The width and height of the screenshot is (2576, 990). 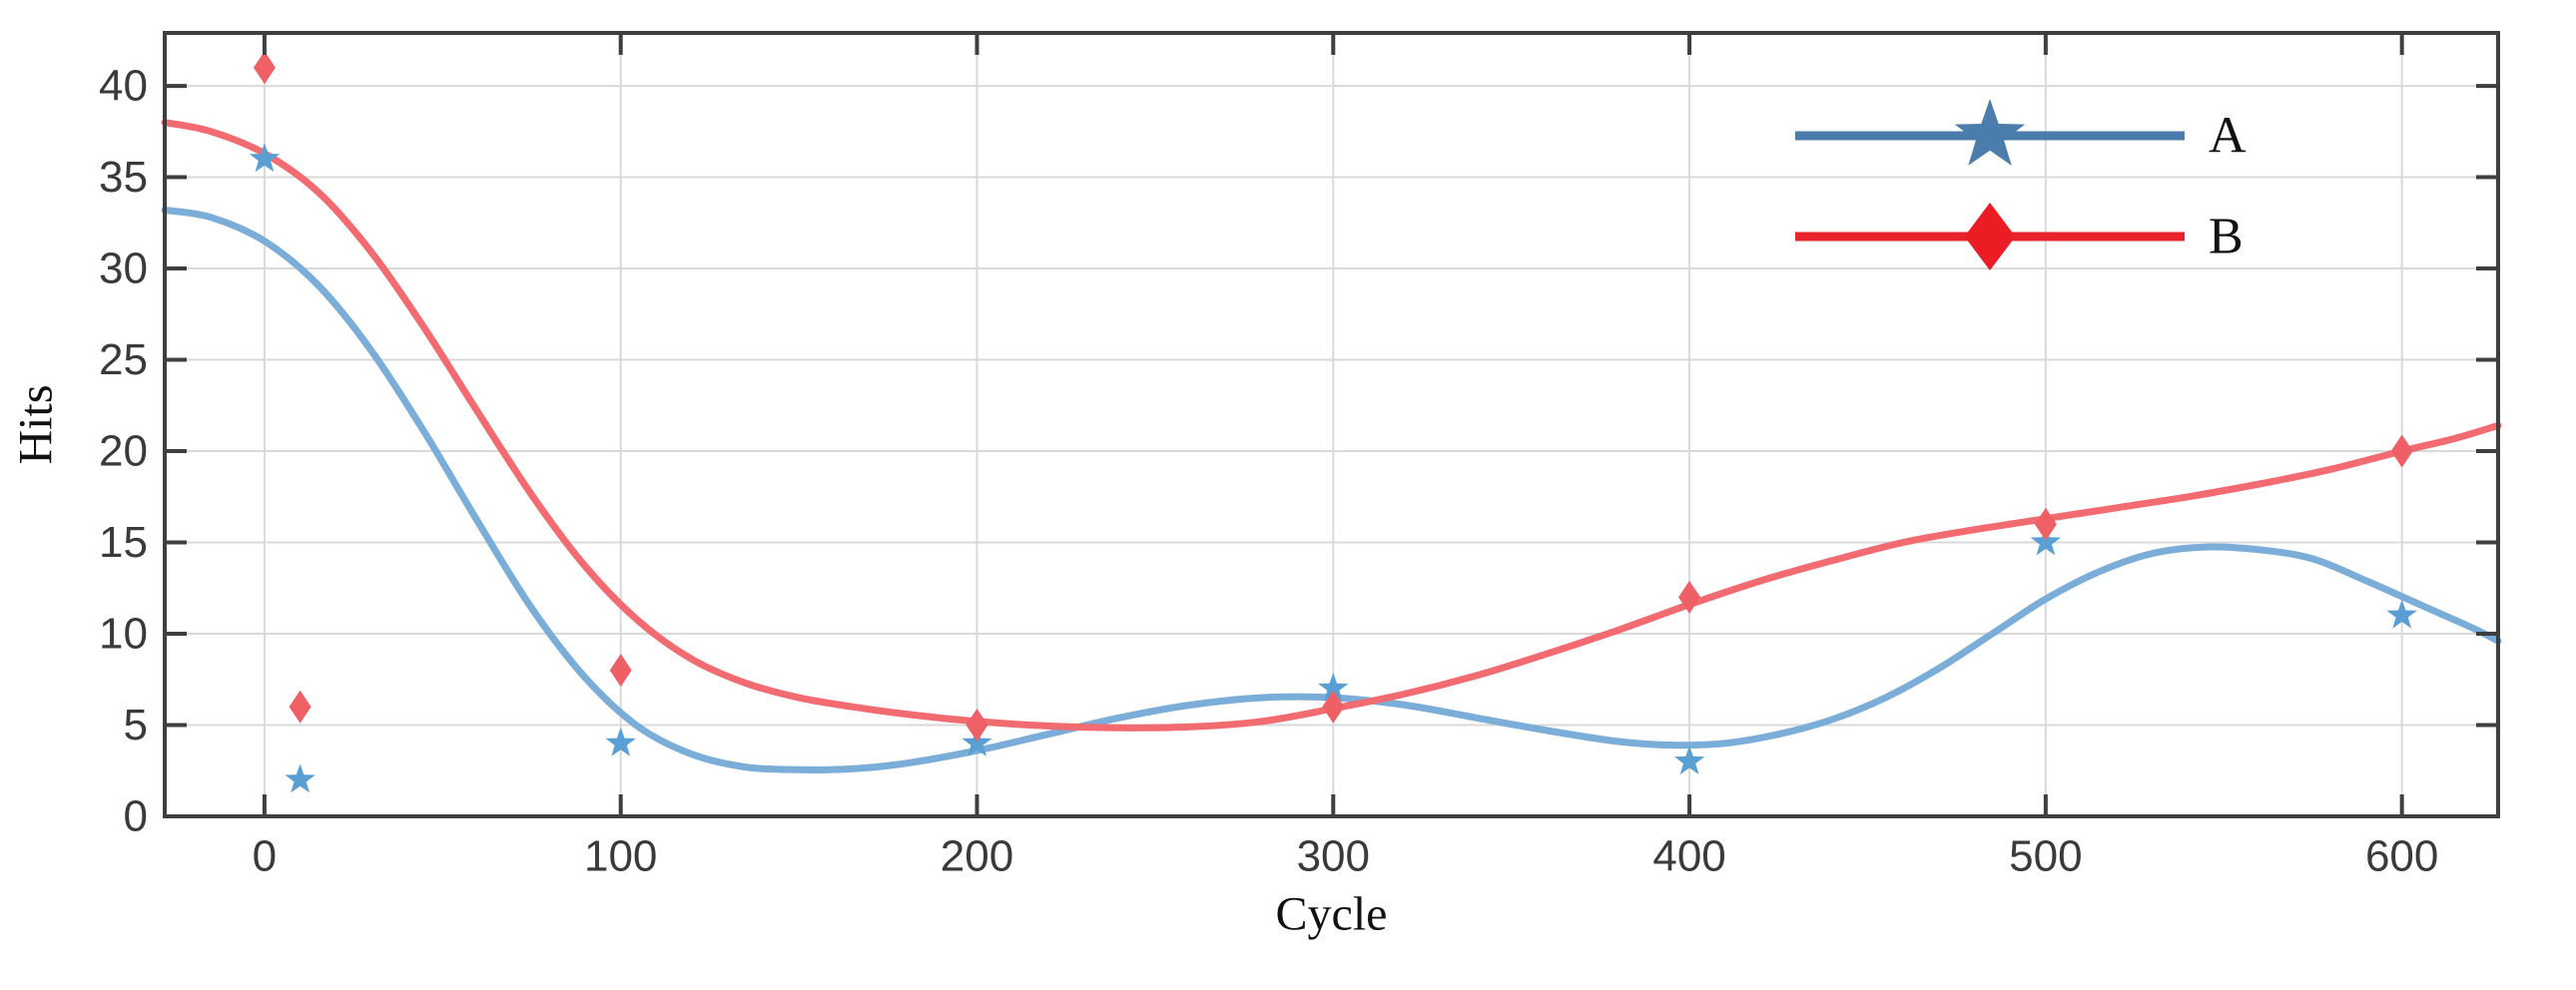 What do you see at coordinates (1990, 236) in the screenshot?
I see `legend-diamond-icon` at bounding box center [1990, 236].